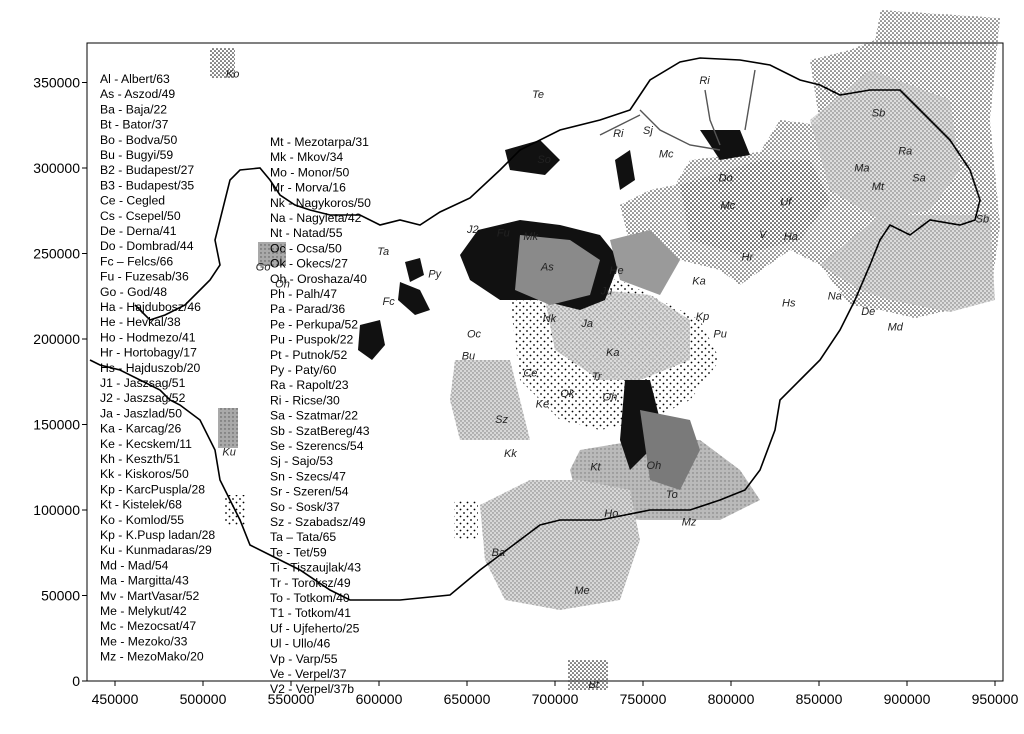 The height and width of the screenshot is (734, 1024). Describe the element at coordinates (763, 235) in the screenshot. I see `map-label: V` at that location.